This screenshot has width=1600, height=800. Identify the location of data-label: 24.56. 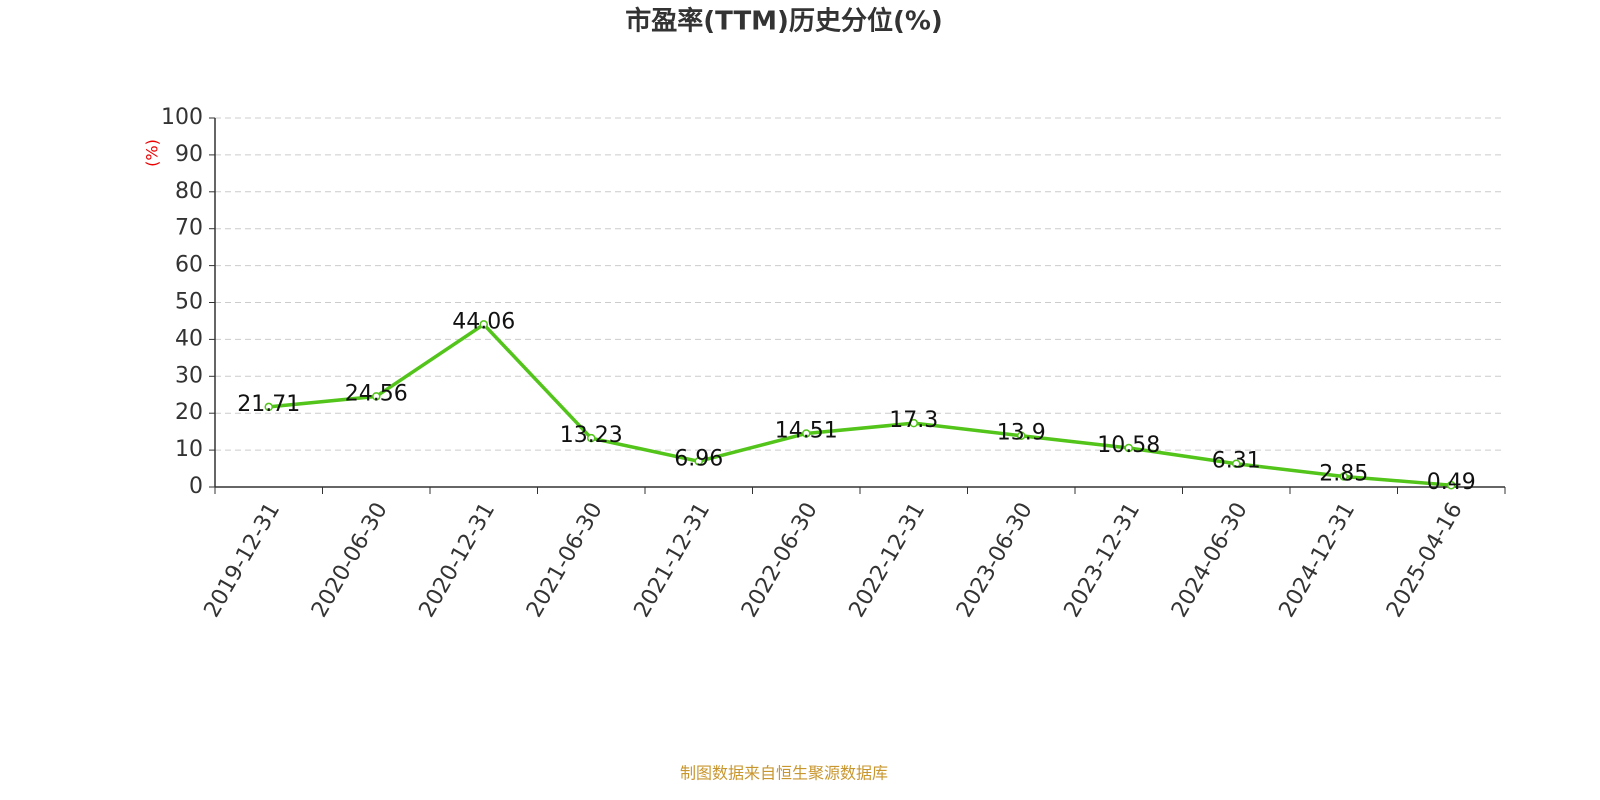
(376, 393).